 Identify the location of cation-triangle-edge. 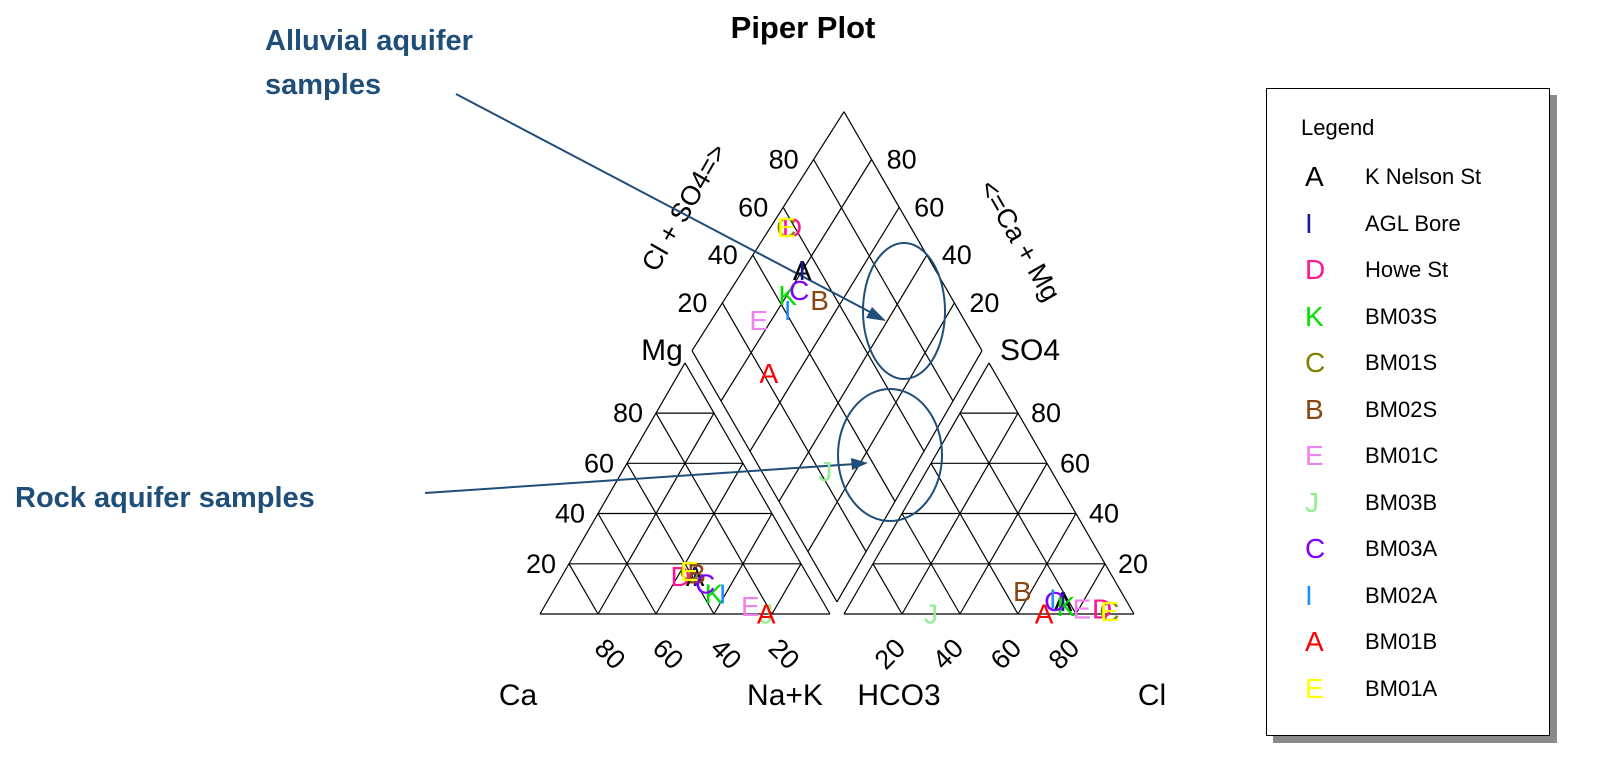
(757, 488).